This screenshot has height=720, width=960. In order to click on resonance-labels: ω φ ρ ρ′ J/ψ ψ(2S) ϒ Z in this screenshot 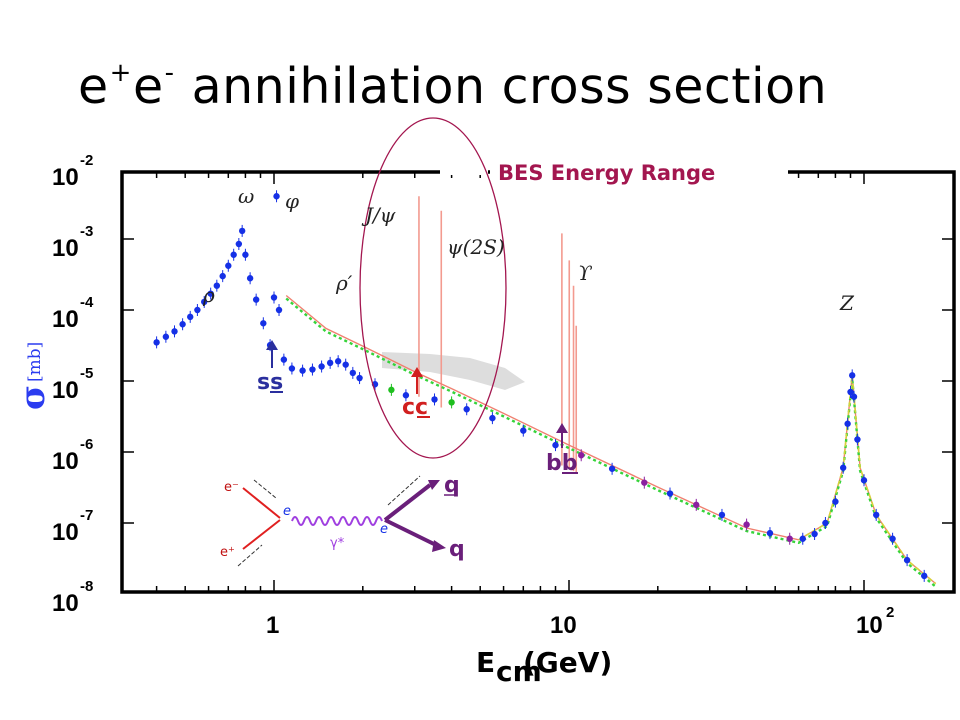, I will do `click(528, 249)`.